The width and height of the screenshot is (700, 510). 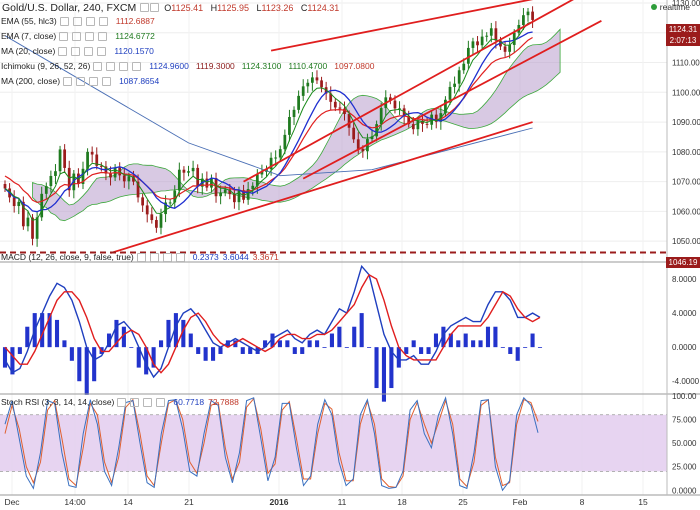 What do you see at coordinates (29, 36) in the screenshot?
I see `study-name: EMA (7, close)` at bounding box center [29, 36].